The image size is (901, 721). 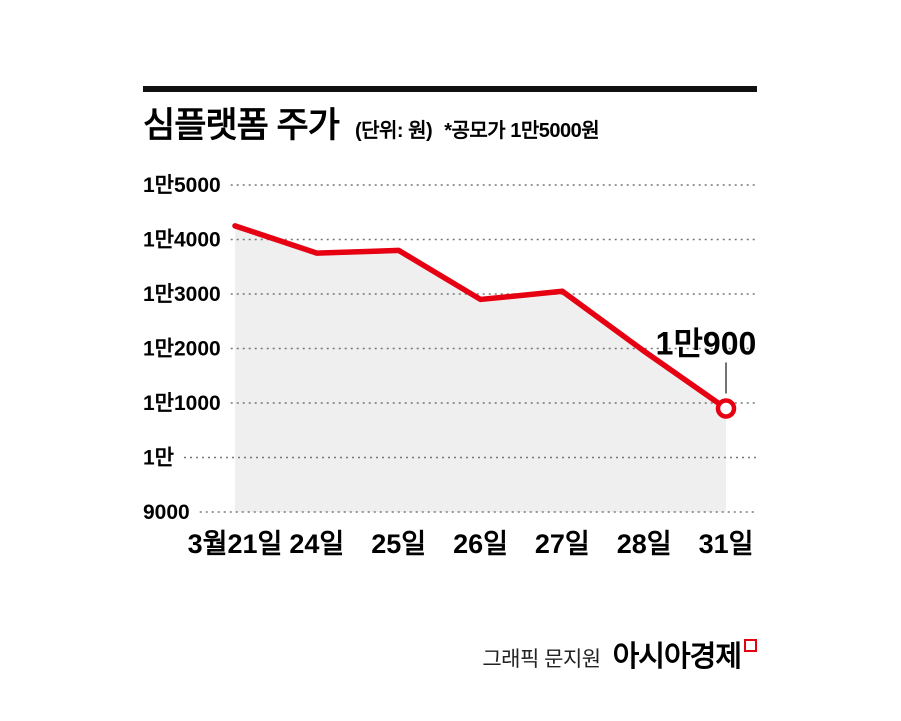 I want to click on last-point-marker, so click(x=726, y=408).